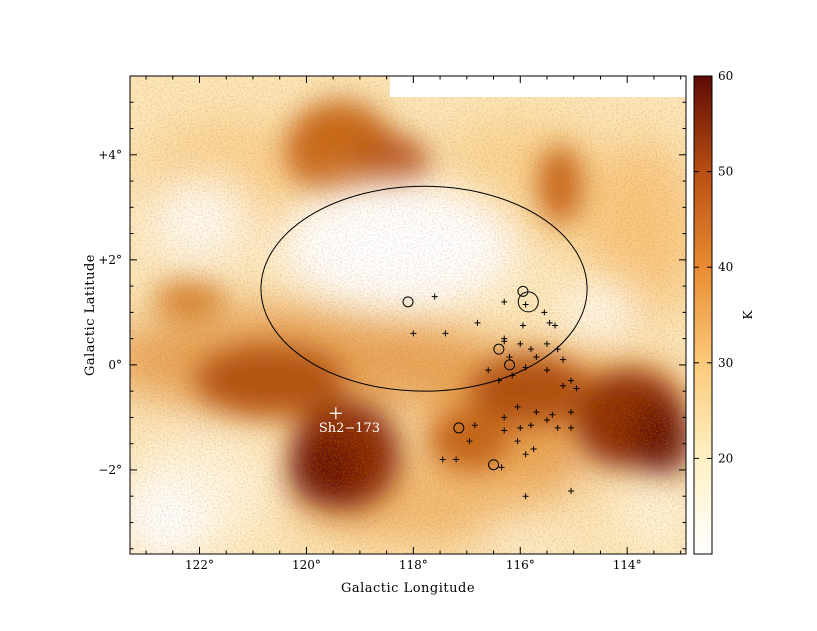 The height and width of the screenshot is (631, 817). I want to click on colorbar-tick-label: 60, so click(725, 76).